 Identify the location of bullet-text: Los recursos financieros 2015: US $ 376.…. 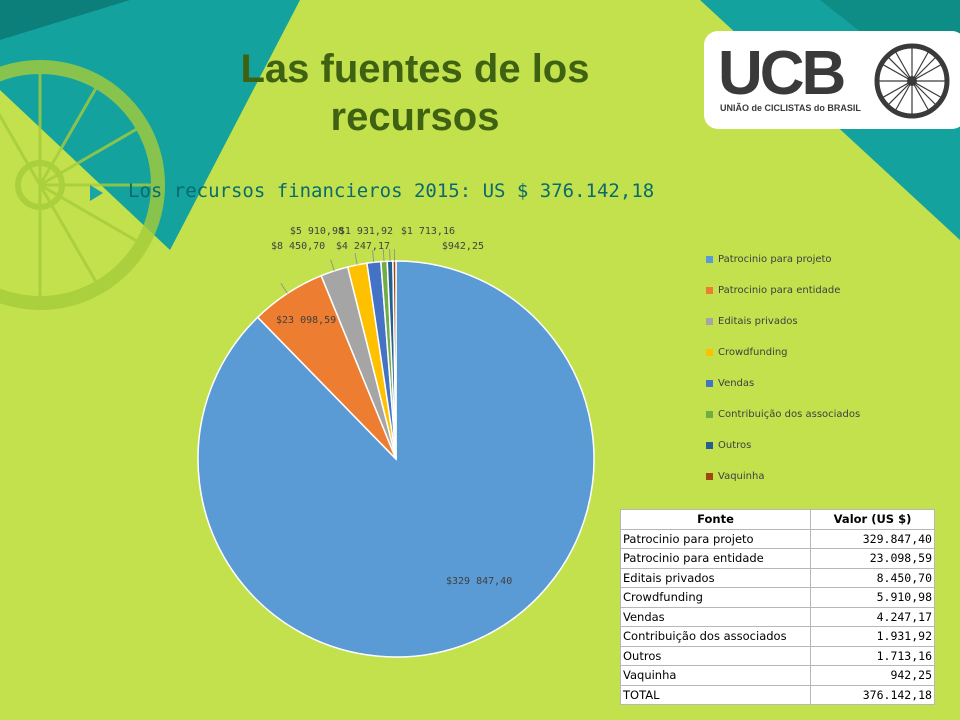
(391, 191).